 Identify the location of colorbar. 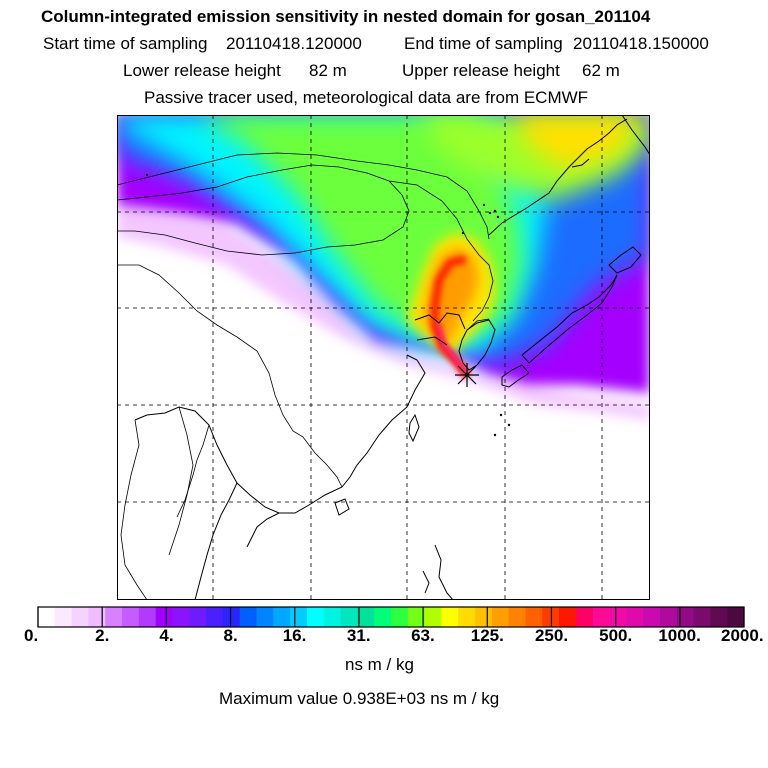
(391, 617).